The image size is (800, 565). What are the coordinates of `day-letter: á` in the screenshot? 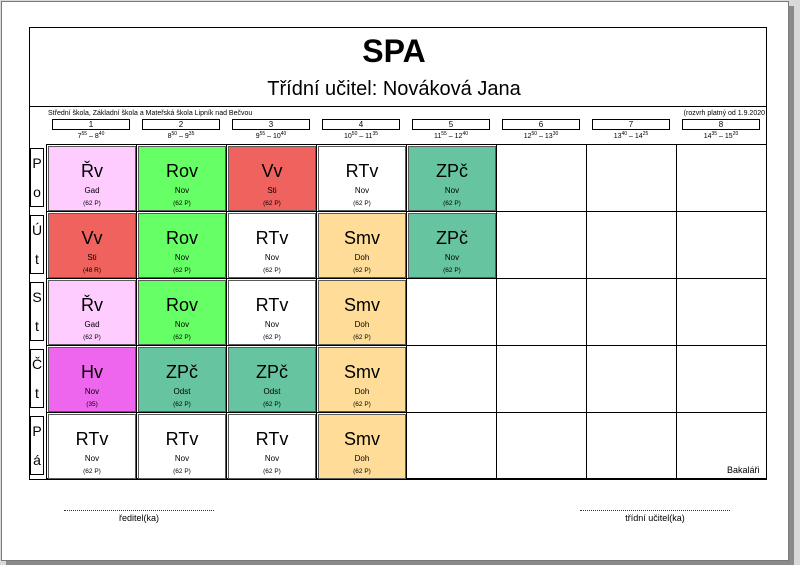 It's located at (37, 459).